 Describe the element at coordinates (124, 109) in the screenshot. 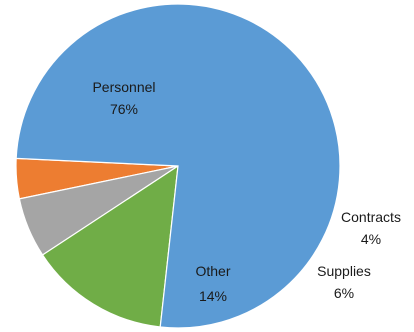

I see `slice-percent-personnel: 76%` at that location.